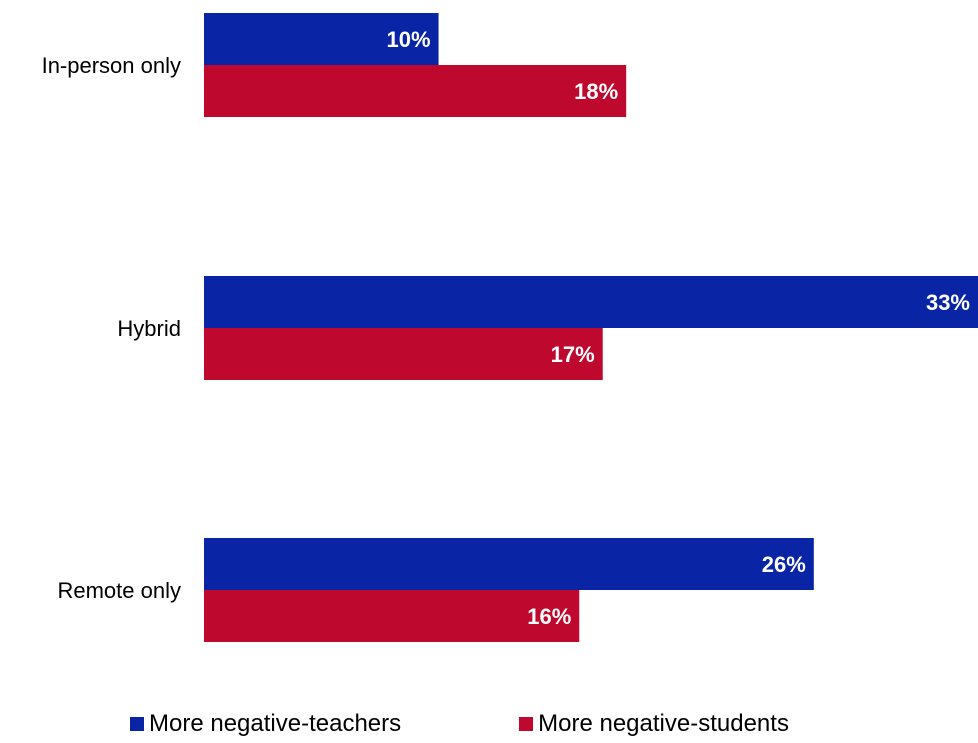 Image resolution: width=978 pixels, height=743 pixels. What do you see at coordinates (111, 65) in the screenshot?
I see `category-label-in-person-only: In-person only` at bounding box center [111, 65].